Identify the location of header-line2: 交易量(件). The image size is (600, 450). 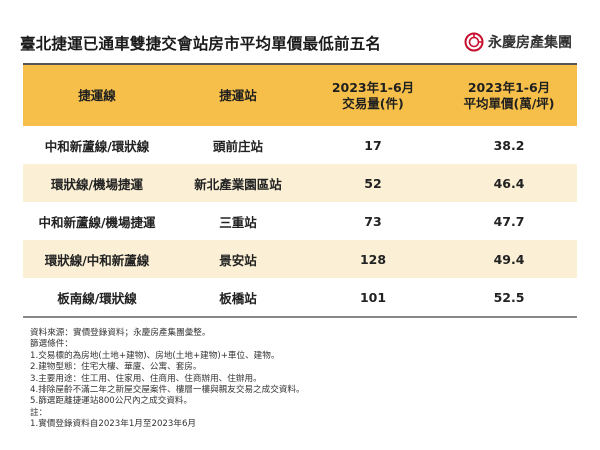
(373, 103).